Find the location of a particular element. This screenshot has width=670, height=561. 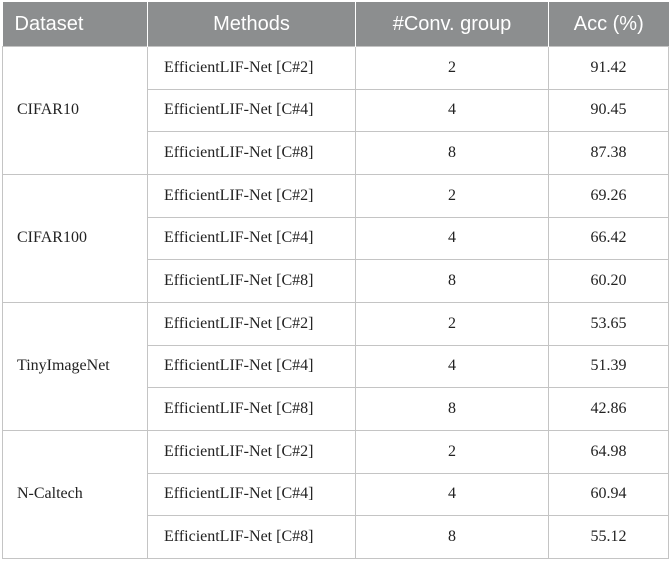

header-methods: Methods is located at coordinates (251, 24).